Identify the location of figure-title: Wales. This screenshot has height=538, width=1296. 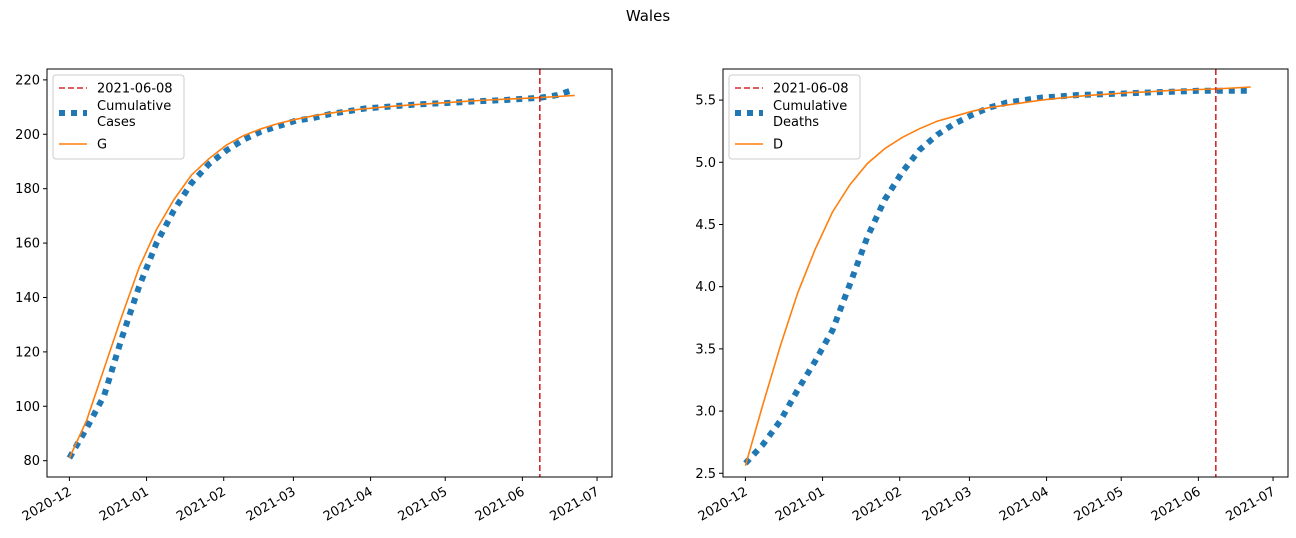
(648, 16).